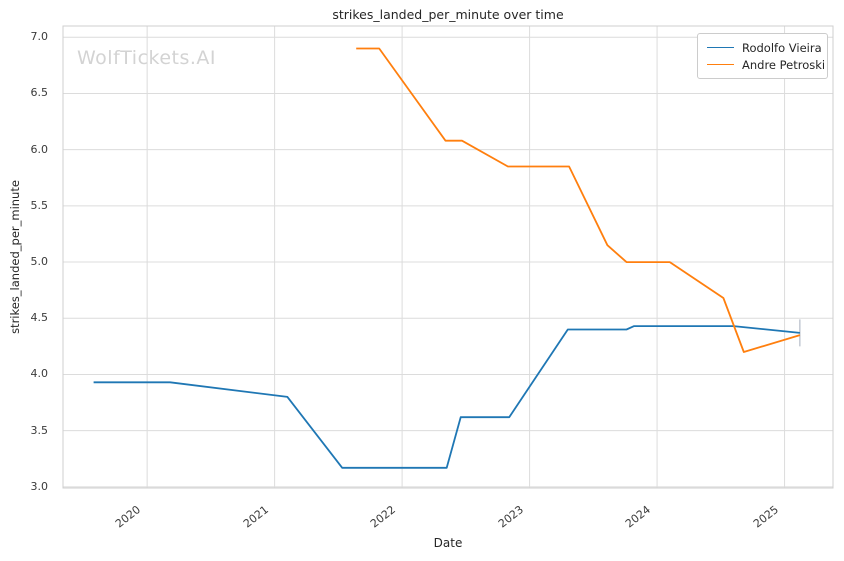 The image size is (844, 561). Describe the element at coordinates (39, 486) in the screenshot. I see `y-tick-label: 3.0` at that location.